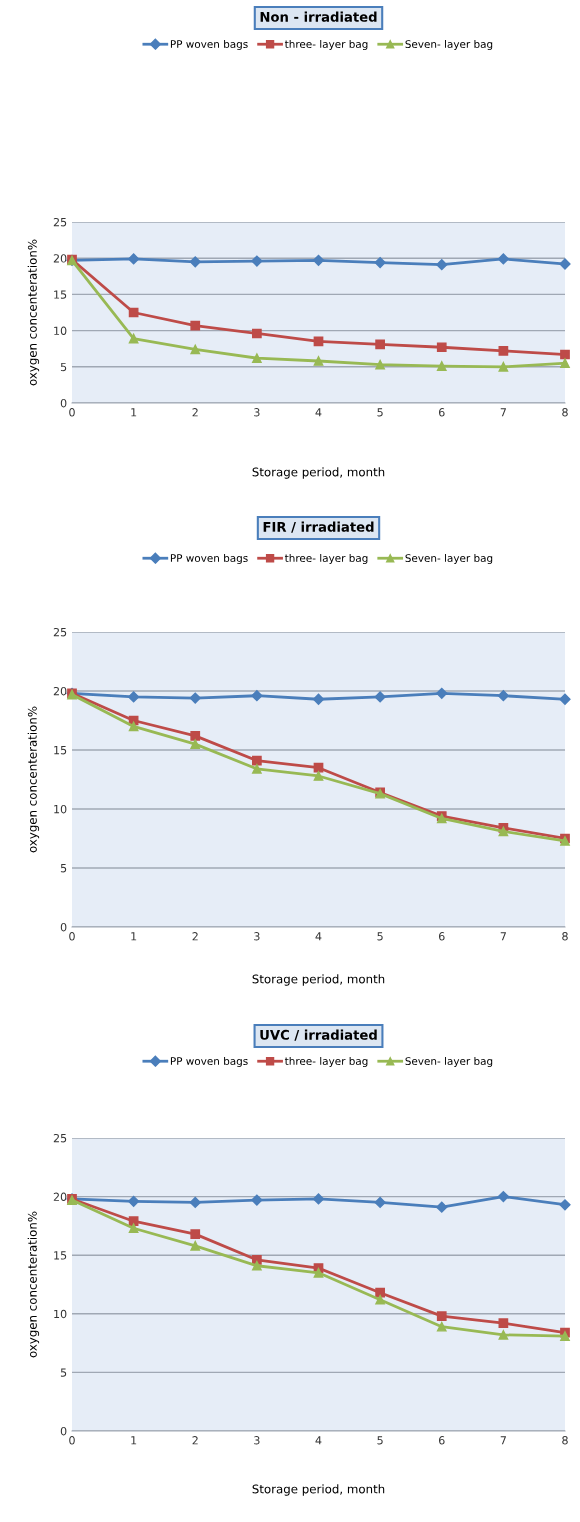 The height and width of the screenshot is (1522, 580). Describe the element at coordinates (318, 527) in the screenshot. I see `chart-title: FIR / irradiated` at that location.